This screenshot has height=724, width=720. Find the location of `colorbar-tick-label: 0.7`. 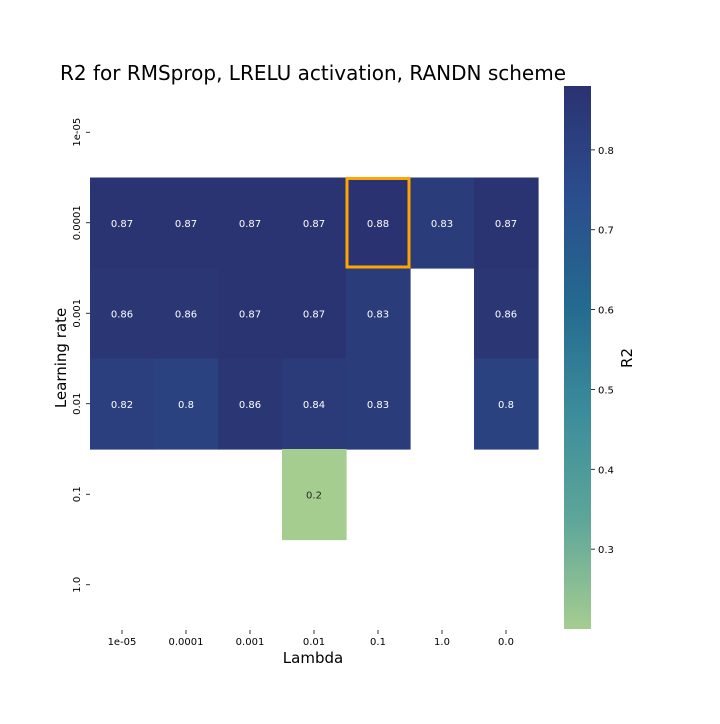

colorbar-tick-label: 0.7 is located at coordinates (606, 231).